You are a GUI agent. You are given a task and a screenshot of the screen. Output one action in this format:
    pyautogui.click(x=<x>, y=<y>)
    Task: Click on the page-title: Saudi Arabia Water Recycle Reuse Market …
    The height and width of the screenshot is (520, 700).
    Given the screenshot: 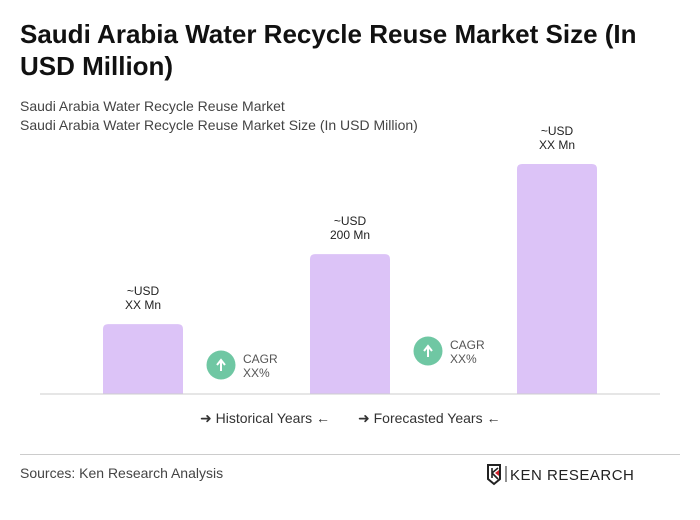 What is the action you would take?
    pyautogui.click(x=328, y=50)
    